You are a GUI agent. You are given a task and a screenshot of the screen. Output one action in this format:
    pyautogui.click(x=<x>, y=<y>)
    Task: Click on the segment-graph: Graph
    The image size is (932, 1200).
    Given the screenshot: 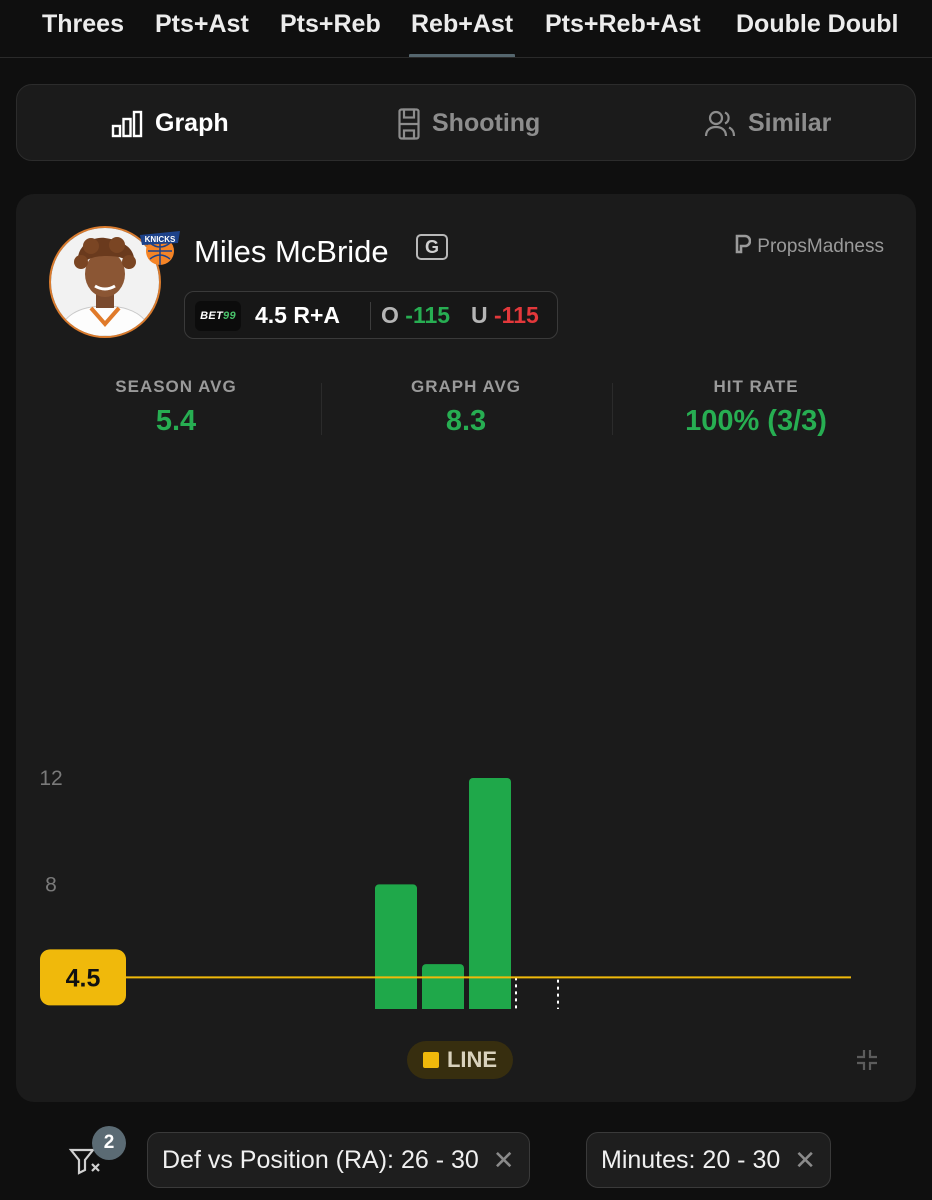 What is the action you would take?
    pyautogui.click(x=170, y=123)
    